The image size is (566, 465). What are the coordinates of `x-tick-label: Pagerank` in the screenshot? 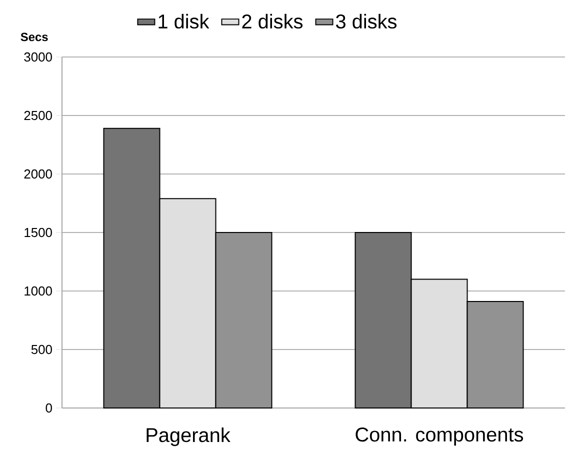 It's located at (188, 437).